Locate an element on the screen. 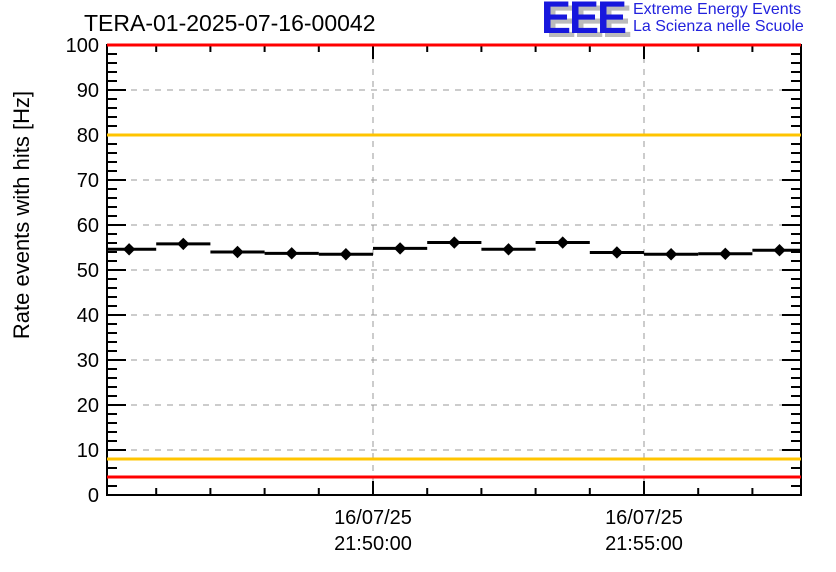  y-tick-label: 40 is located at coordinates (88, 316).